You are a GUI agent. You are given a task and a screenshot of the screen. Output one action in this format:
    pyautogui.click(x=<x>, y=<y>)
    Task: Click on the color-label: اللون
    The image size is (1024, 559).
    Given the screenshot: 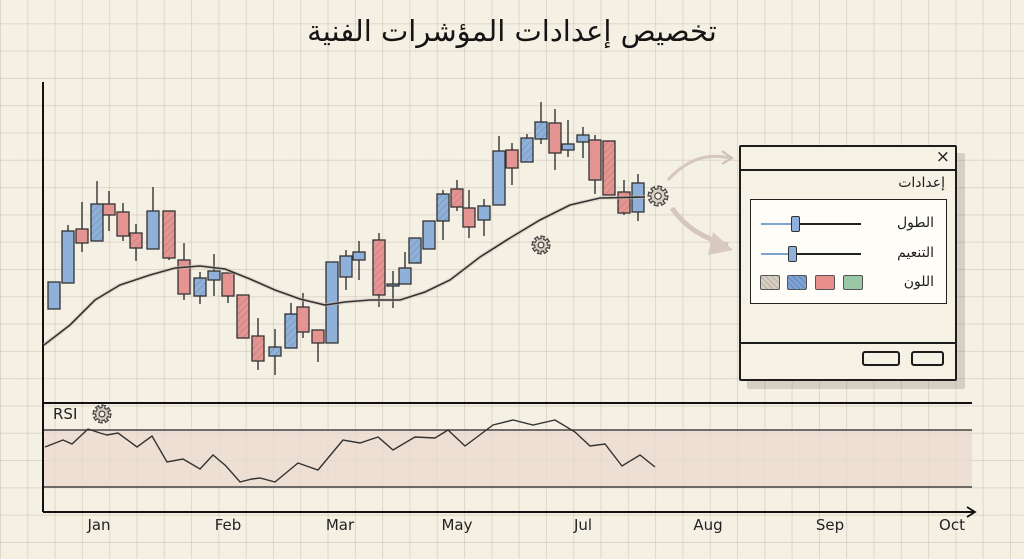 What is the action you would take?
    pyautogui.click(x=918, y=282)
    